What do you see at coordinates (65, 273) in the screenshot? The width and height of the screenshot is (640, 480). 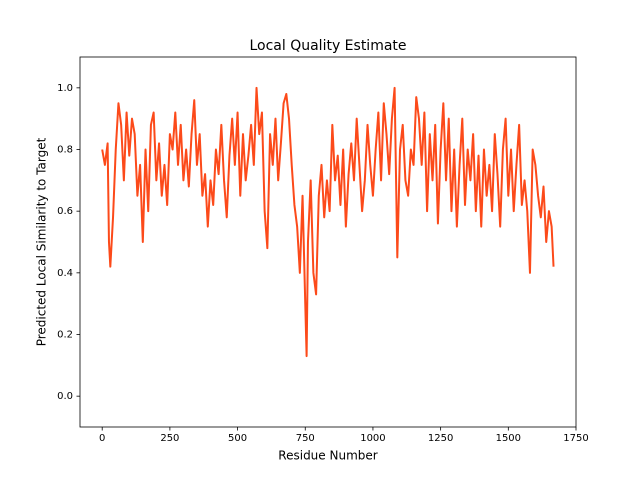 I see `y-tick-label: 0.4` at bounding box center [65, 273].